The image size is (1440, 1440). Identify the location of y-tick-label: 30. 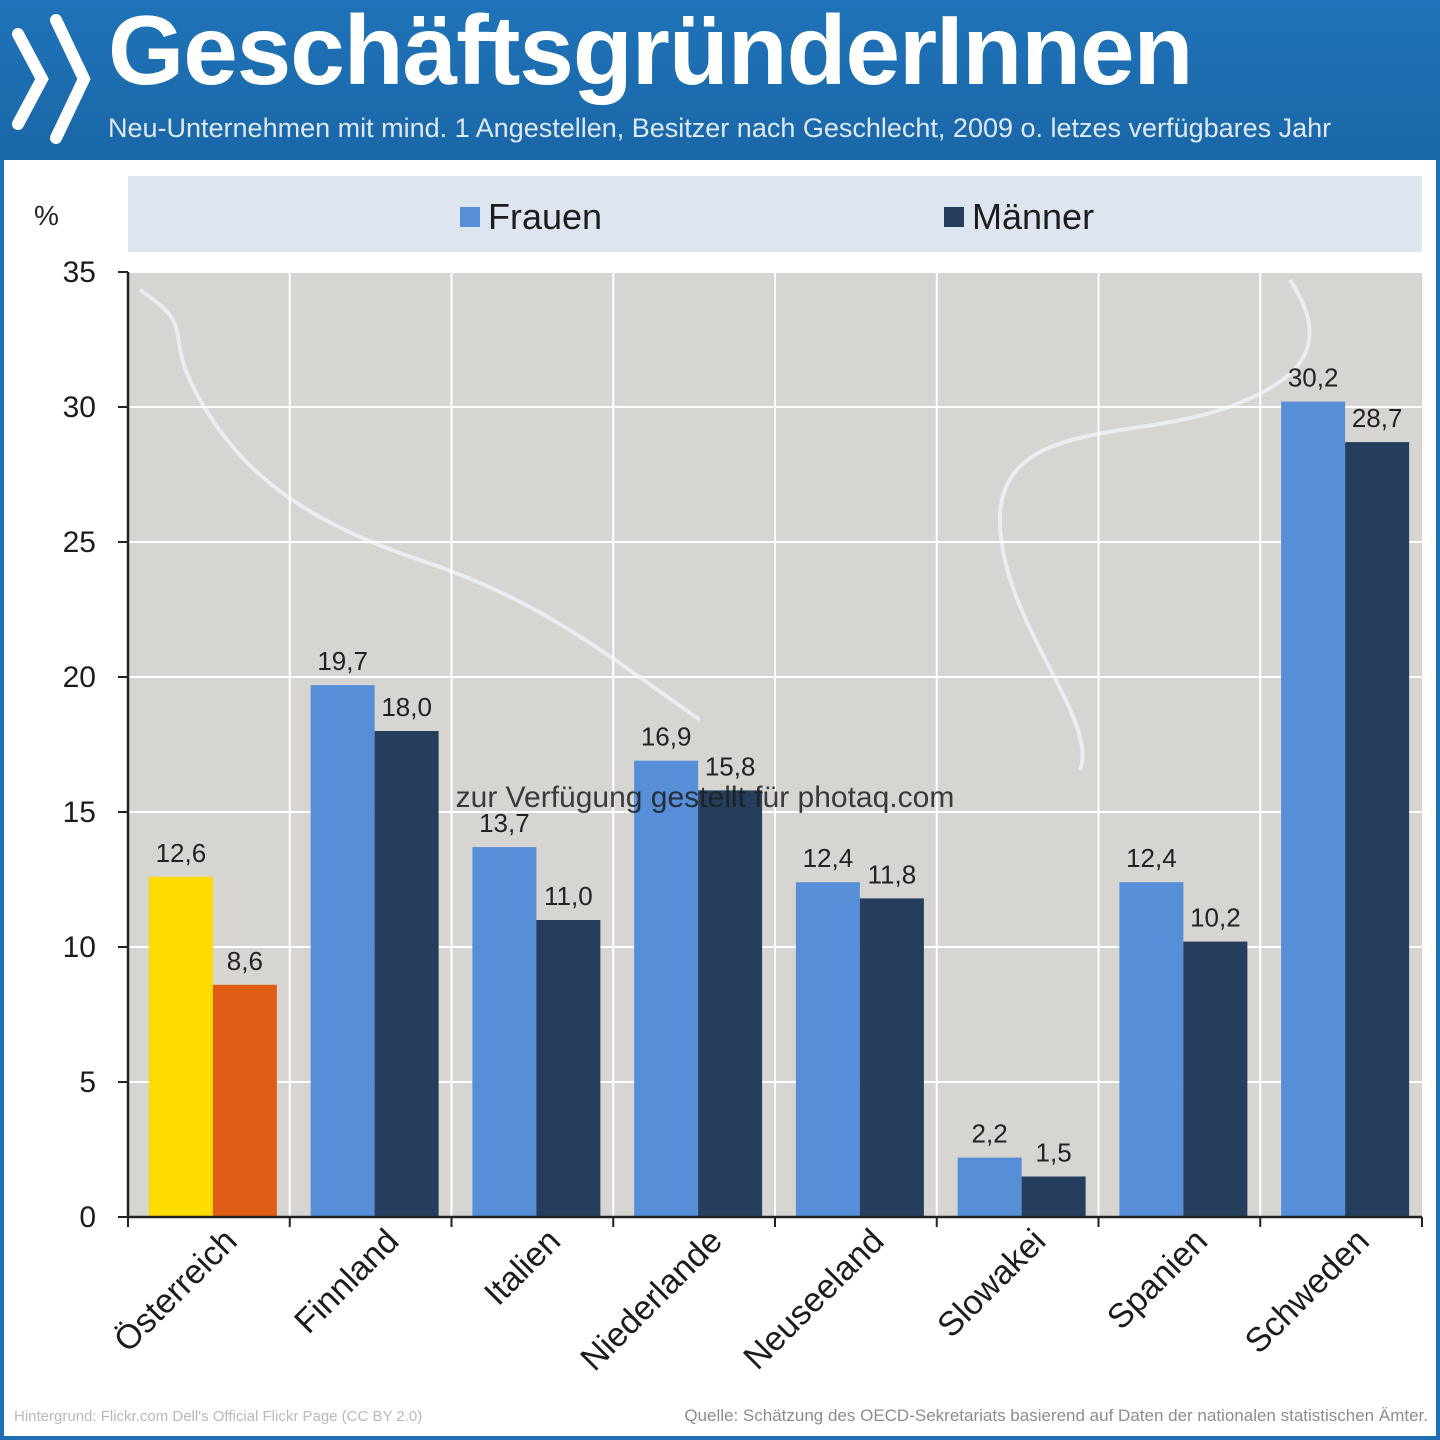
(79, 407).